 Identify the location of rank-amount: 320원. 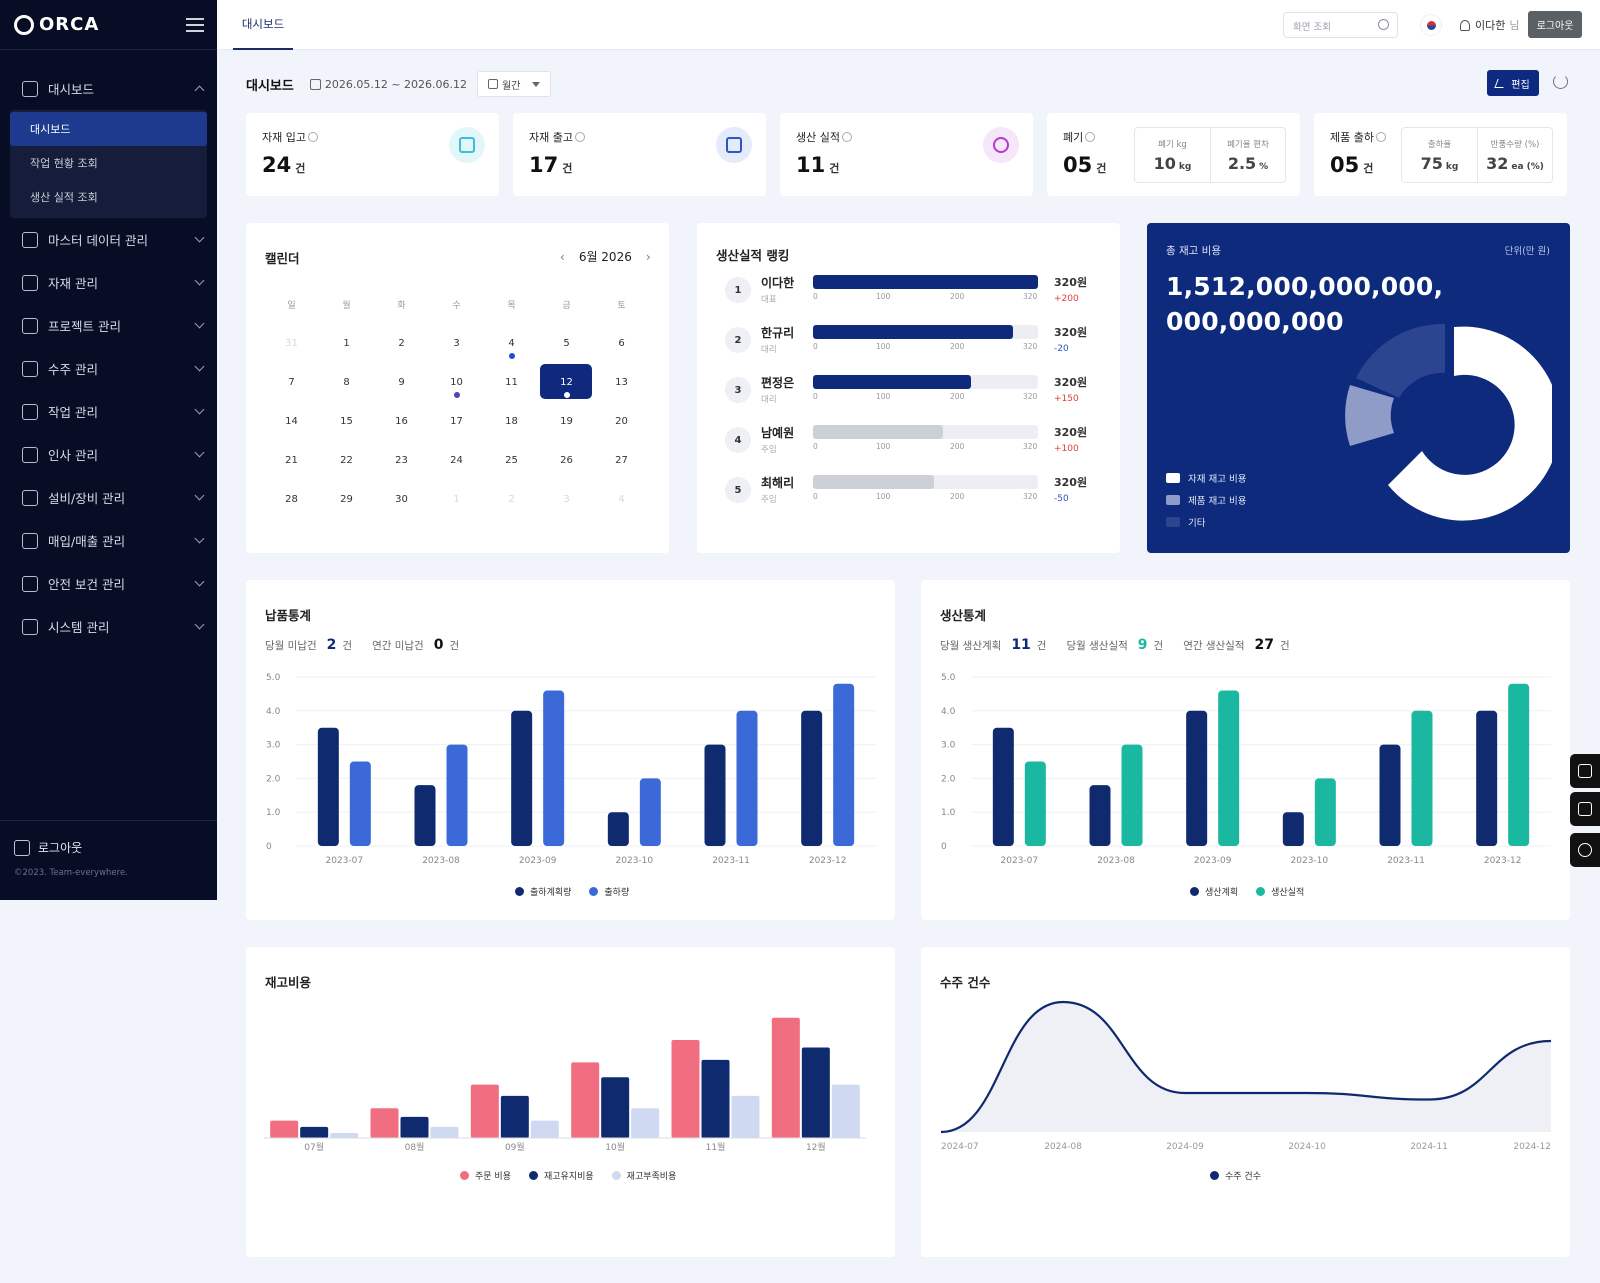
(1071, 282).